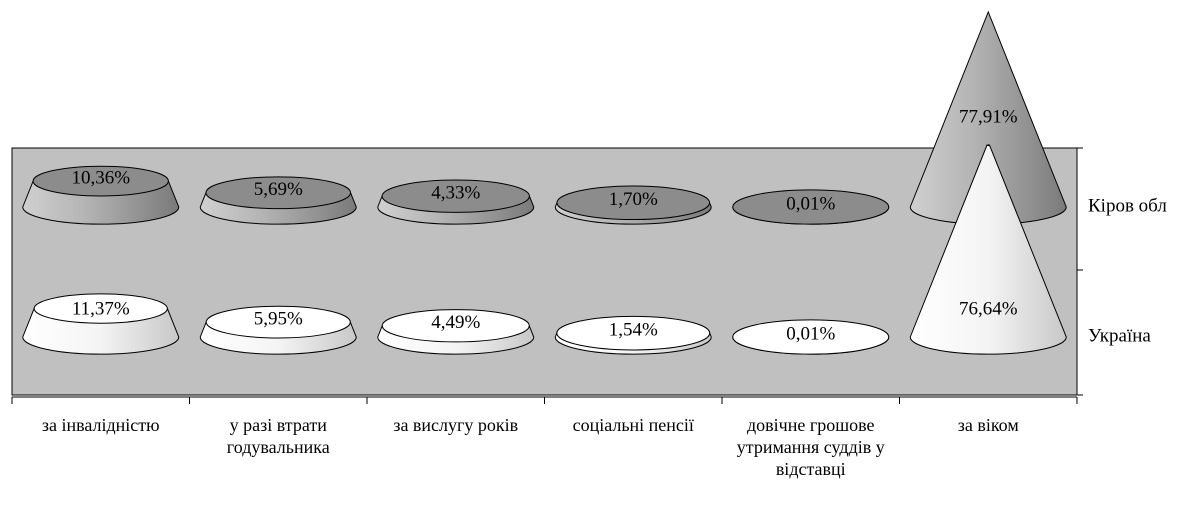 This screenshot has height=528, width=1193. Describe the element at coordinates (278, 436) in the screenshot. I see `x-tick-label: у разі втрати годувальника` at that location.